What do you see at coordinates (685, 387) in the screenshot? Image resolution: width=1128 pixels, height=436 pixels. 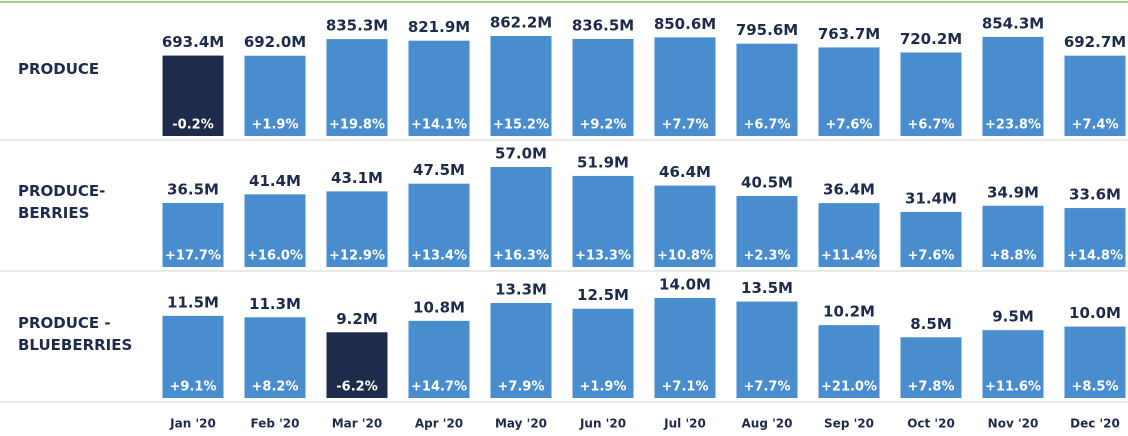 I see `change-label: +7.1%` at bounding box center [685, 387].